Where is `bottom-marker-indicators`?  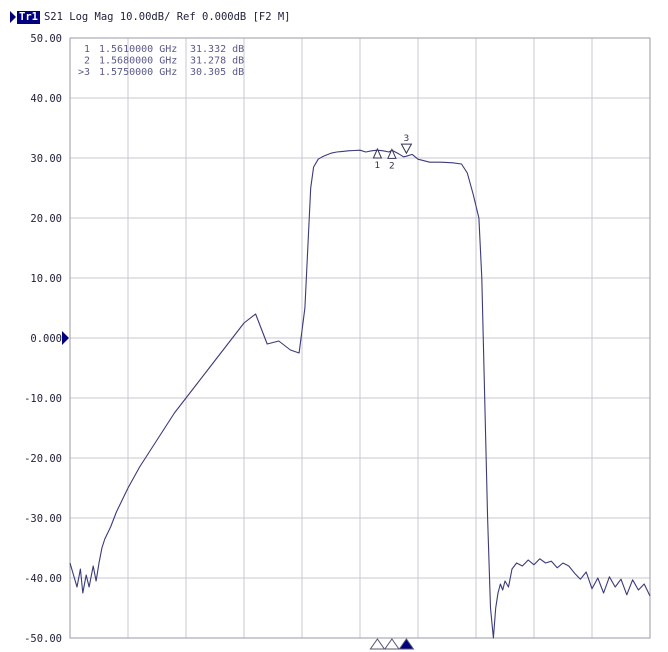 bottom-marker-indicators is located at coordinates (392, 644).